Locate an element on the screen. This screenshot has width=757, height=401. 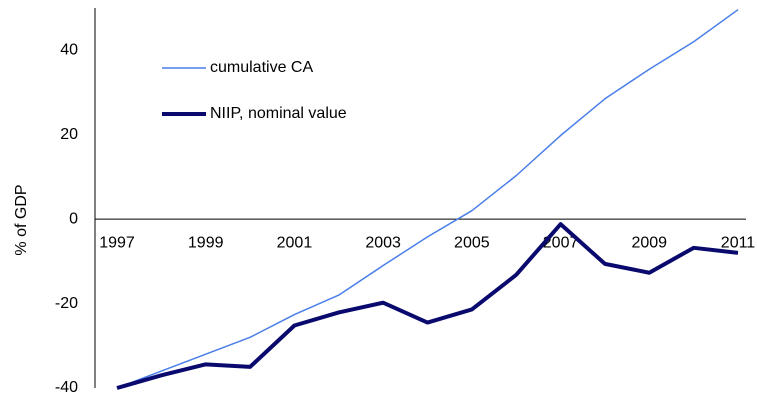
y-tick-label: 0 is located at coordinates (73, 218).